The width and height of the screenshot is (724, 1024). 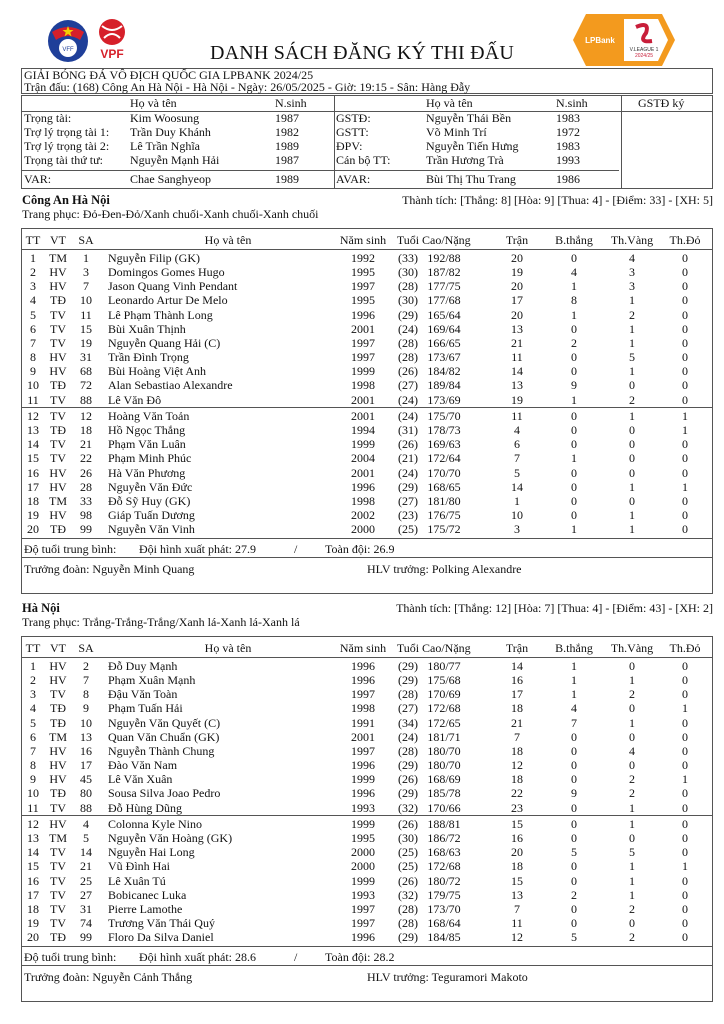 What do you see at coordinates (143, 666) in the screenshot?
I see `player-name: Đỗ Duy Mạnh` at bounding box center [143, 666].